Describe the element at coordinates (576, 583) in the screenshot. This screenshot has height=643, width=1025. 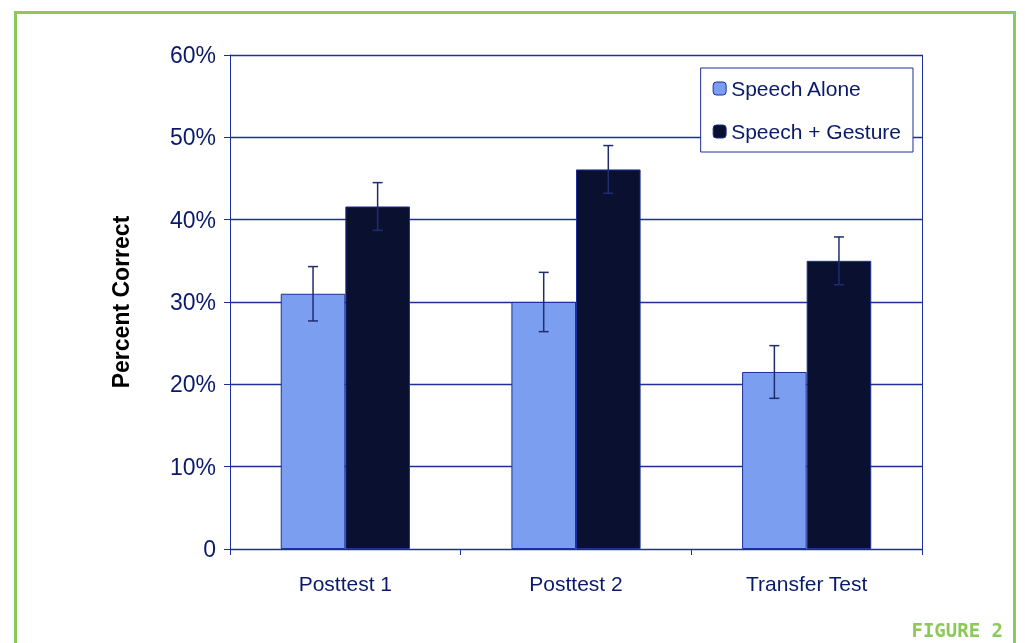
I see `x-tick-label: Posttest 2` at that location.